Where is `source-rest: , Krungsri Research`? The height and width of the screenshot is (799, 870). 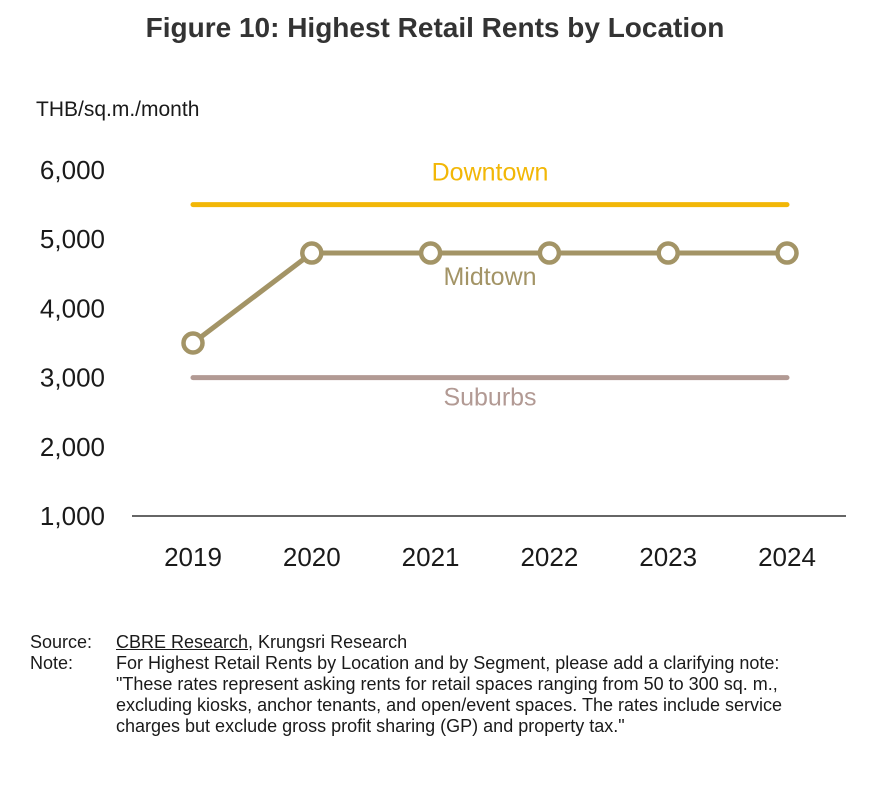
source-rest: , Krungsri Research is located at coordinates (328, 642).